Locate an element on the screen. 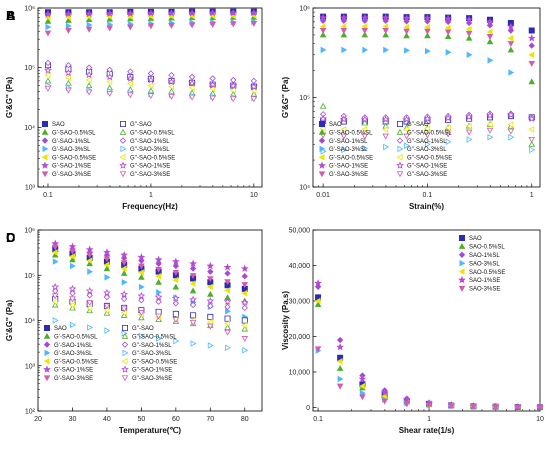 Image resolution: width=550 pixels, height=449 pixels. legend-label: G'-SAO-3%SE is located at coordinates (73, 379).